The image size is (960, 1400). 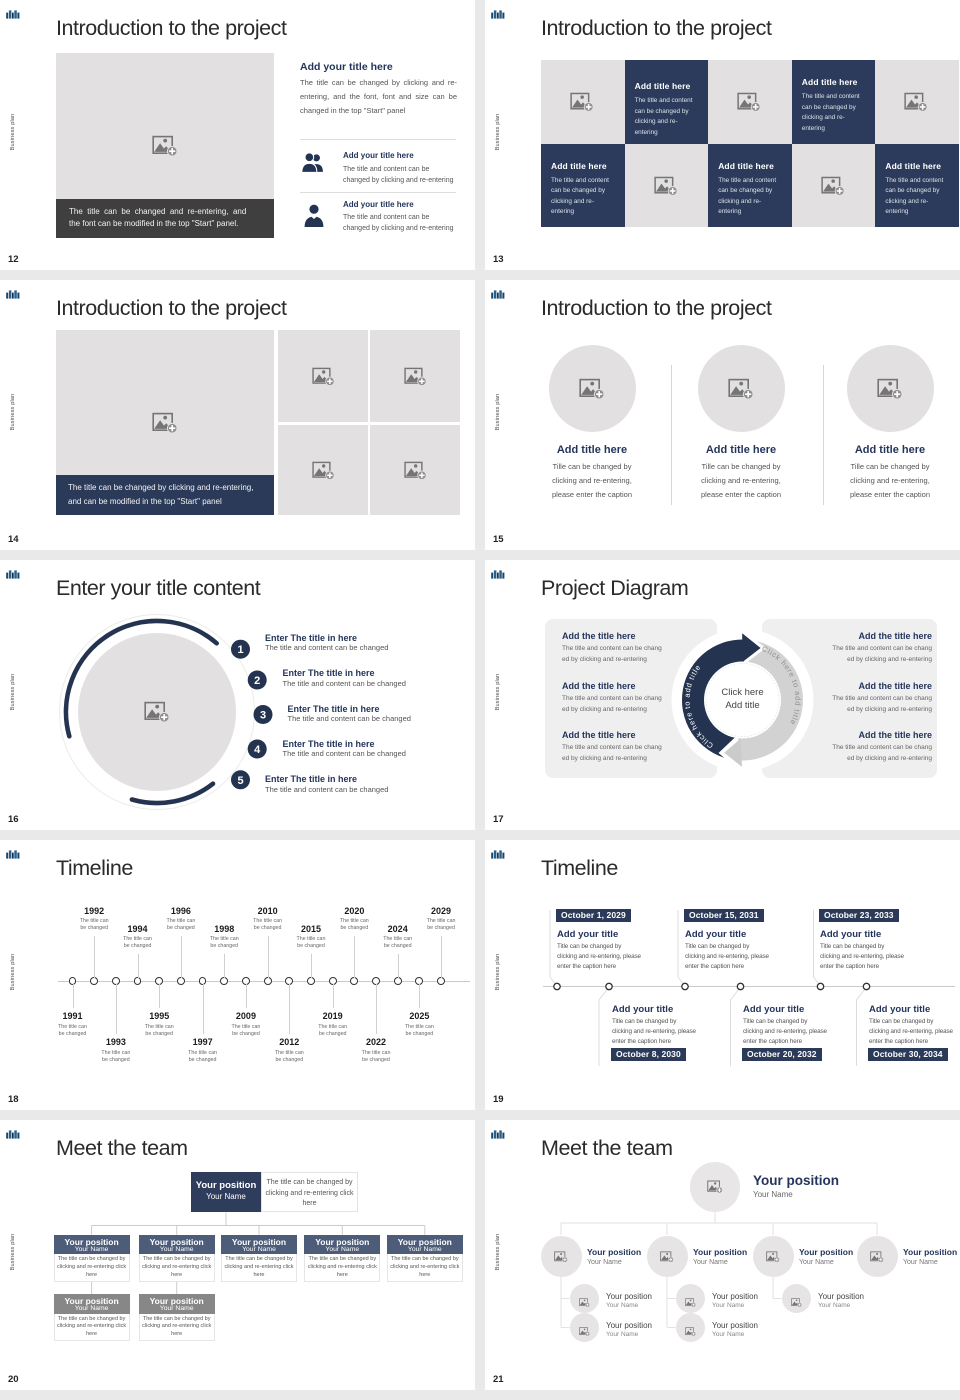 What do you see at coordinates (257, 750) in the screenshot?
I see `svg-text: 4` at bounding box center [257, 750].